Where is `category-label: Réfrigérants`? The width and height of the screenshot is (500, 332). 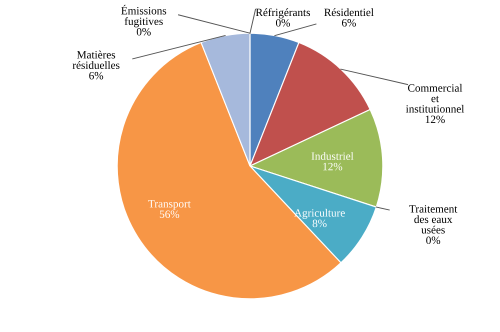
category-label: Réfrigérants is located at coordinates (283, 13).